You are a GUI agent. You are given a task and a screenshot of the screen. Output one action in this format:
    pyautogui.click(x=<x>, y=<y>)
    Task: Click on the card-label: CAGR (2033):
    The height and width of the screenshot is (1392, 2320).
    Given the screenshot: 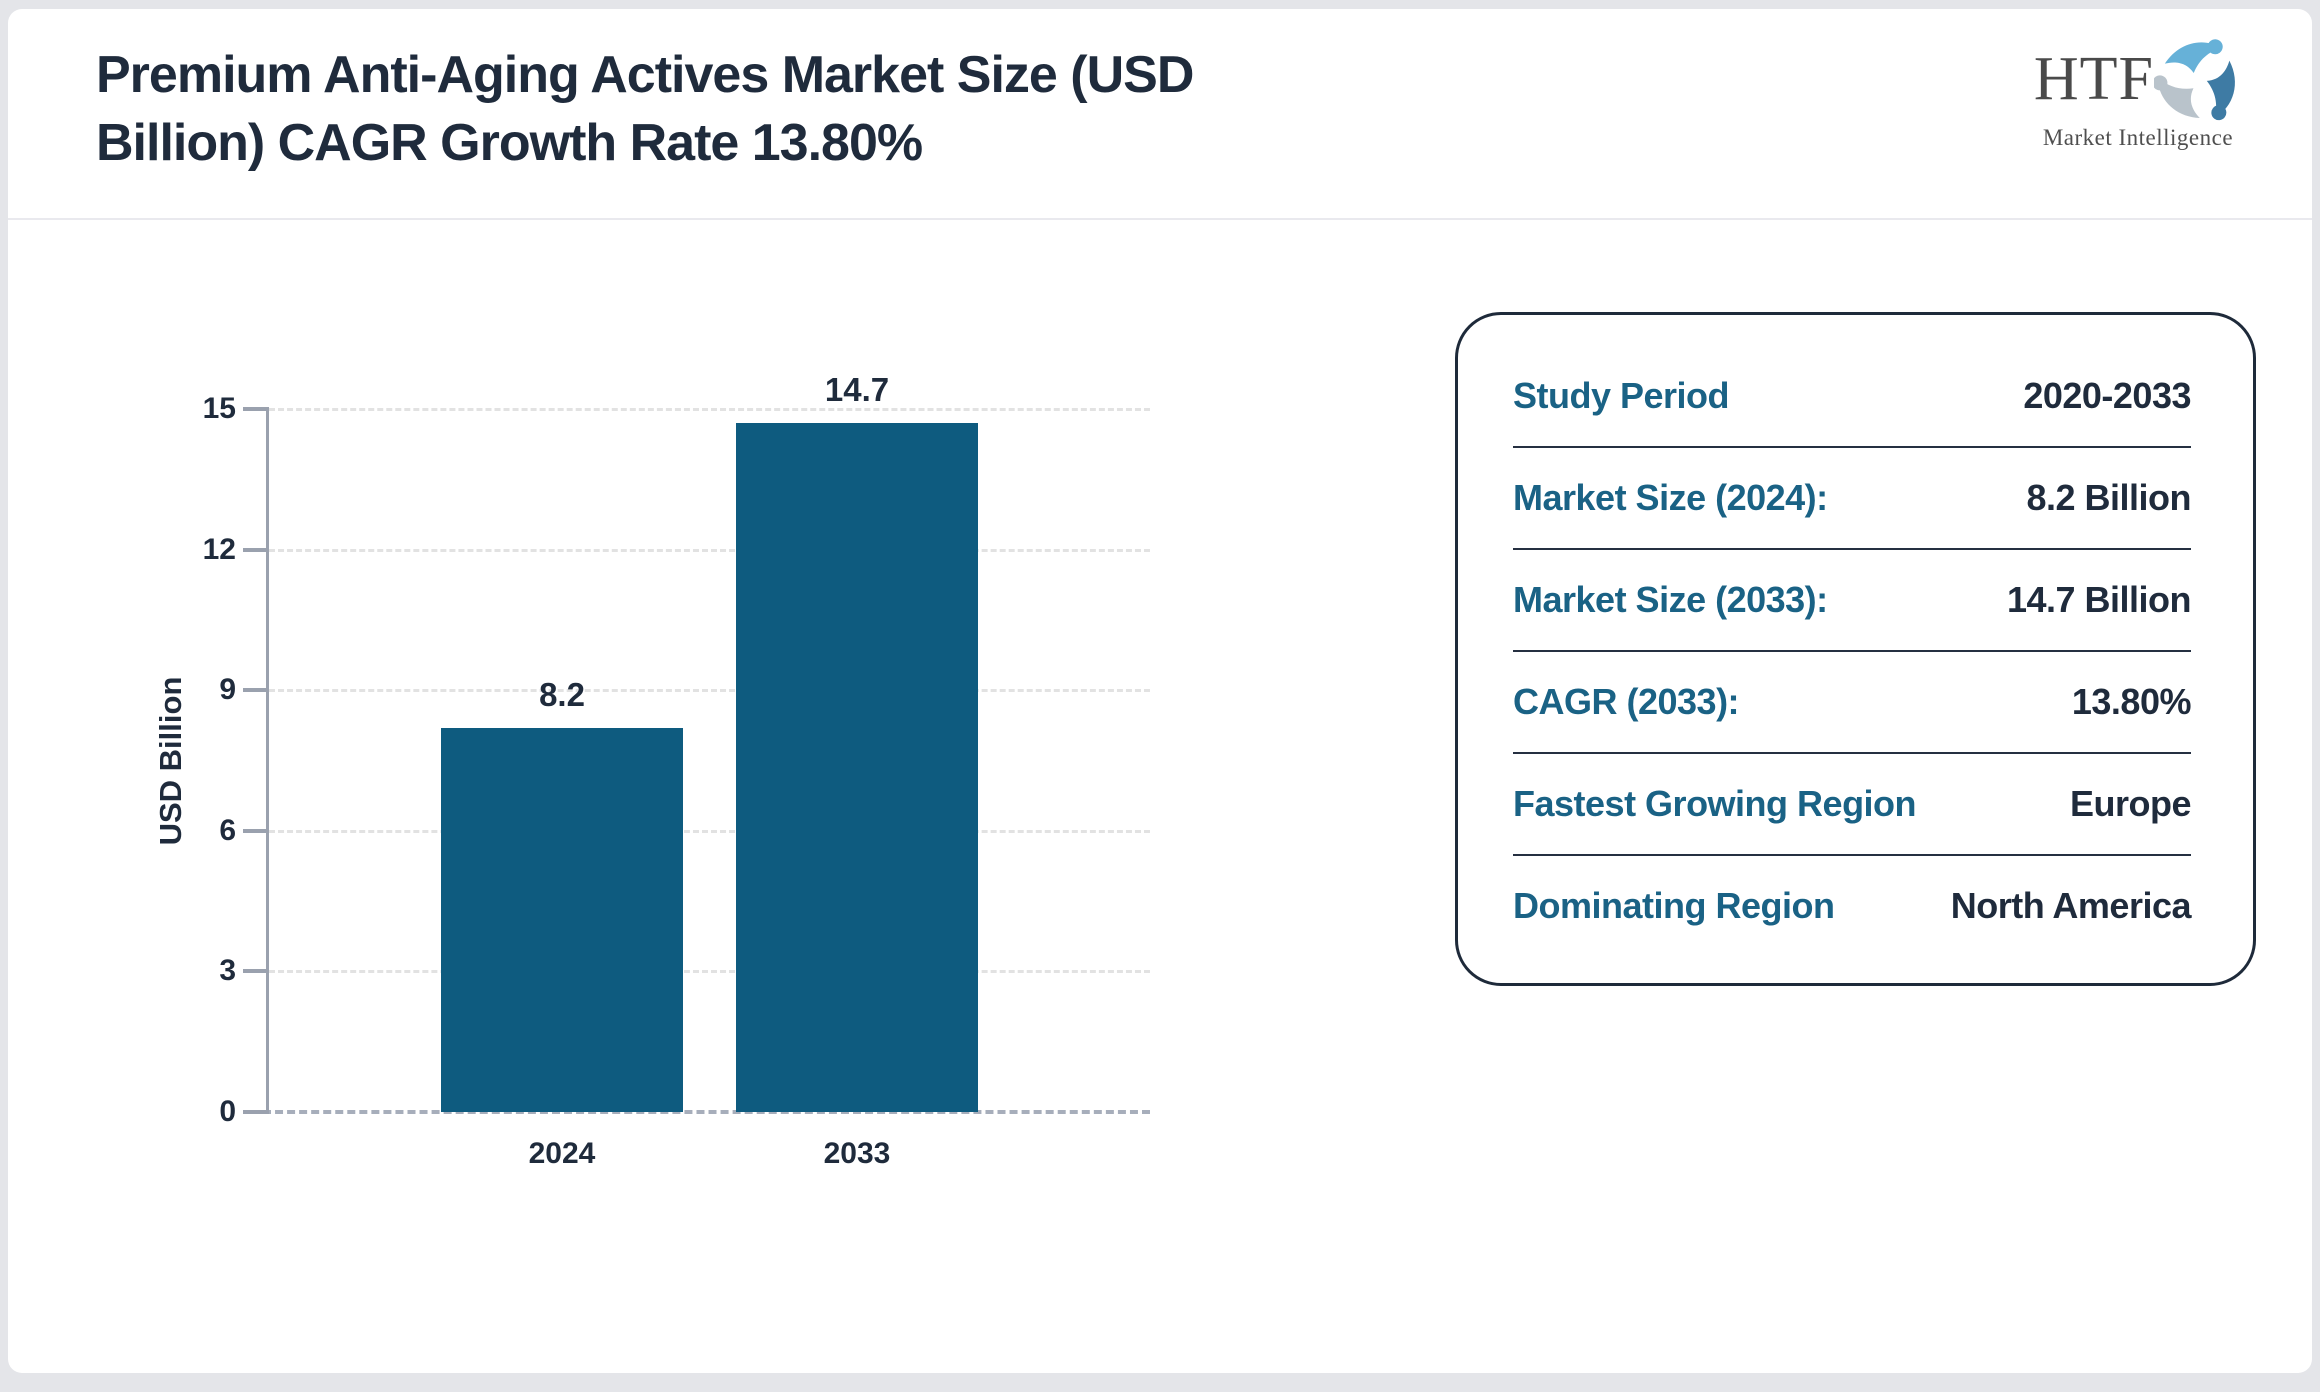 What is the action you would take?
    pyautogui.click(x=1626, y=701)
    